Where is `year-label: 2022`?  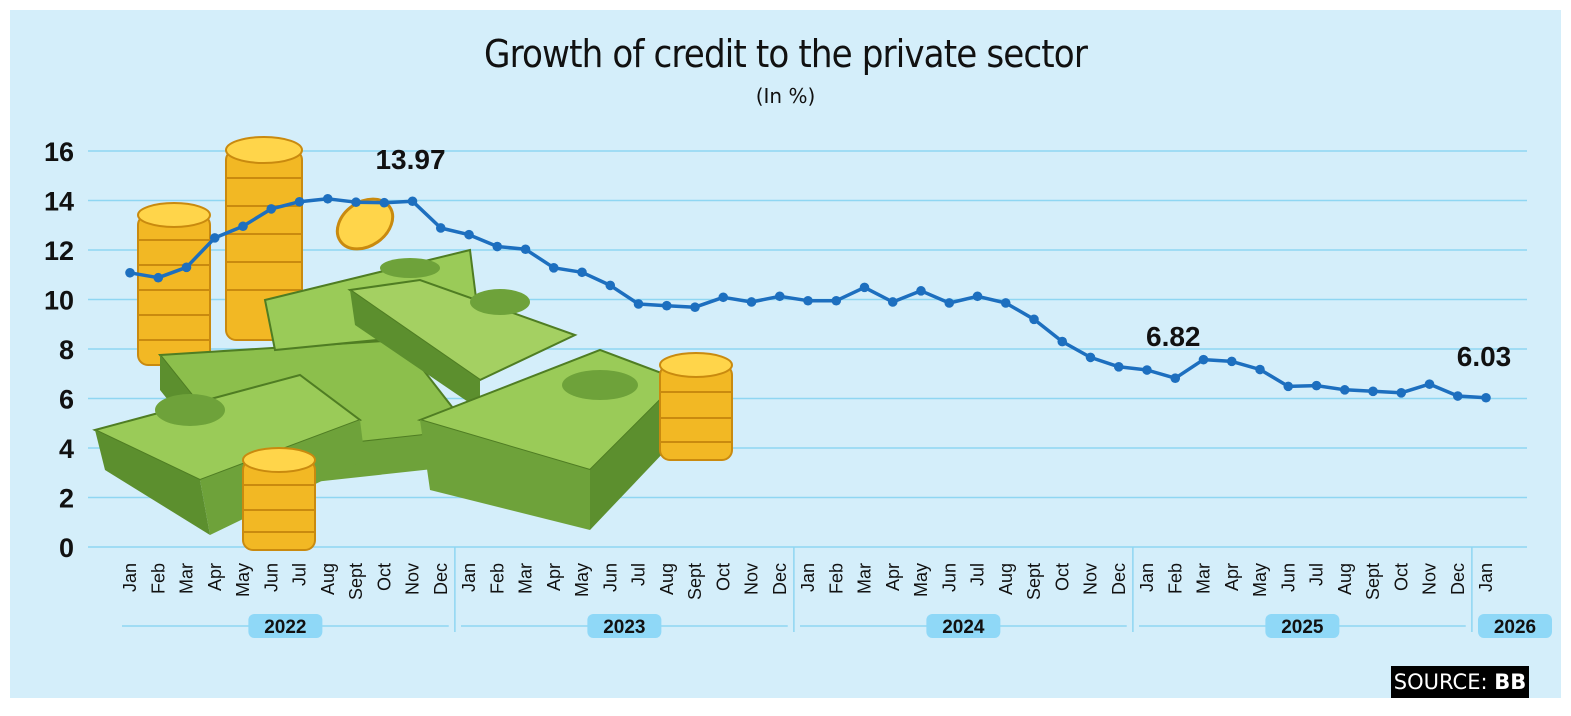
year-label: 2022 is located at coordinates (285, 627).